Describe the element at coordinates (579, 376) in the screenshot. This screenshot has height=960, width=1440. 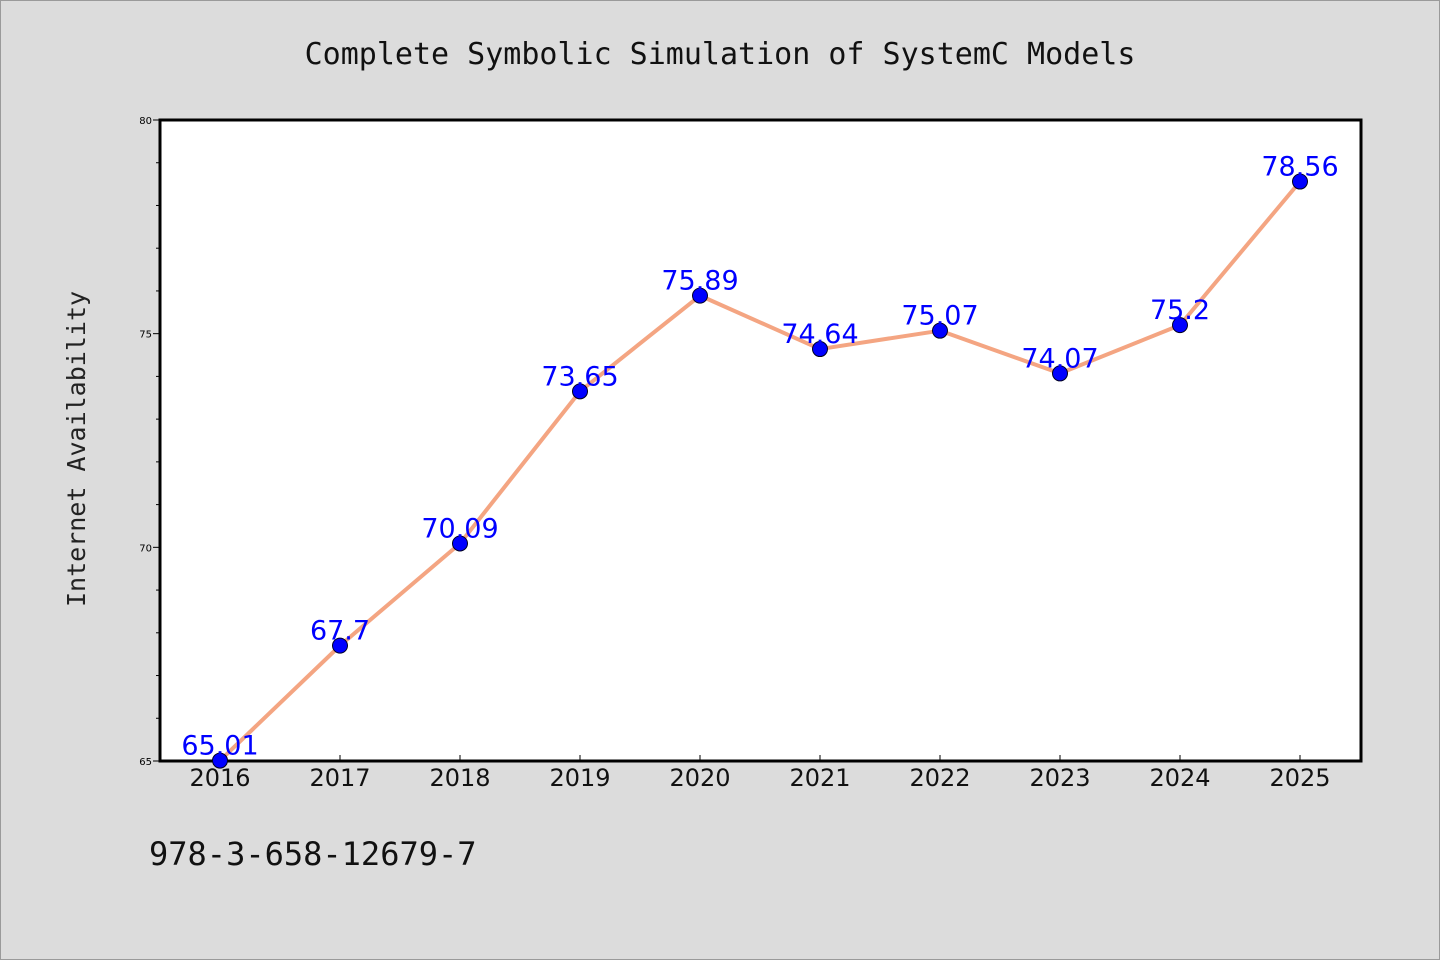
I see `data-label: 73.65` at that location.